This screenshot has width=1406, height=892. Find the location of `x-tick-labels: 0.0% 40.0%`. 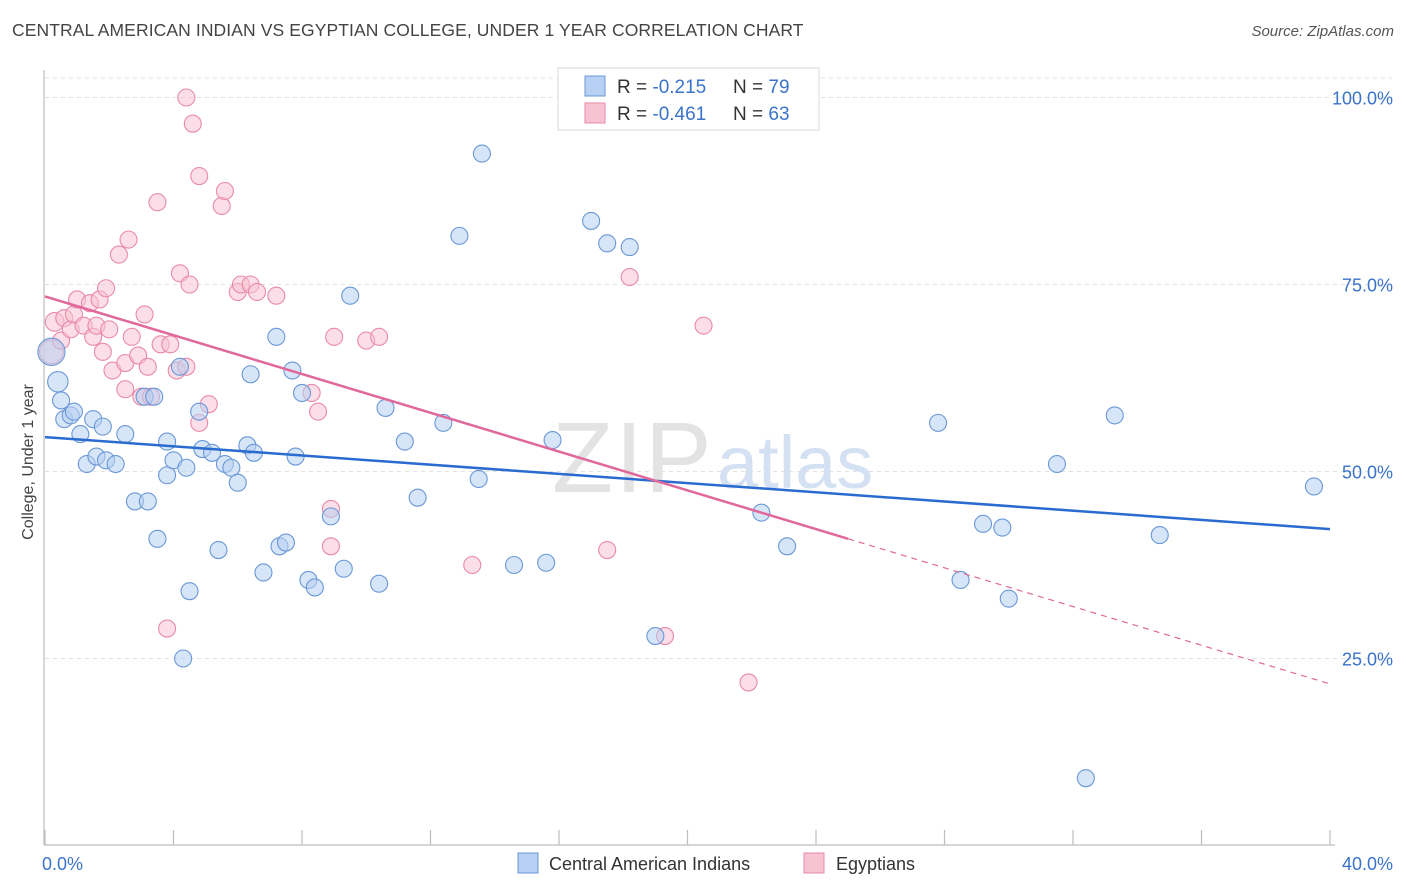

x-tick-labels: 0.0% 40.0% is located at coordinates (717, 864).